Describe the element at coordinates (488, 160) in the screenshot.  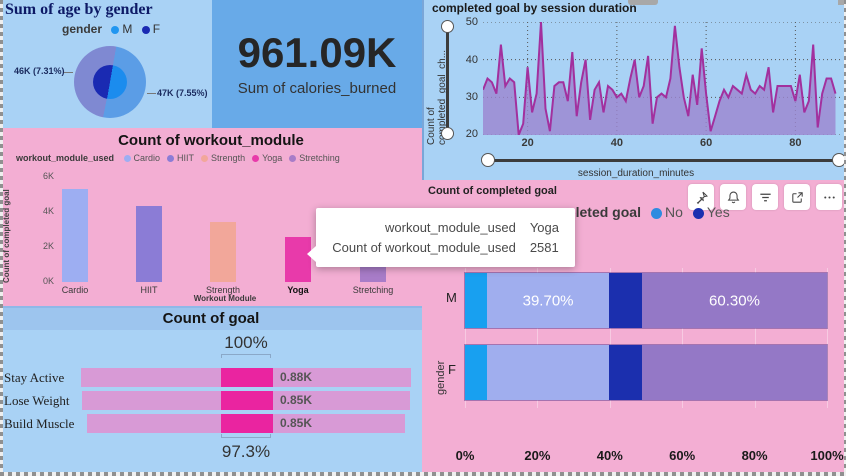
I see `x-range-slider-handle-left` at that location.